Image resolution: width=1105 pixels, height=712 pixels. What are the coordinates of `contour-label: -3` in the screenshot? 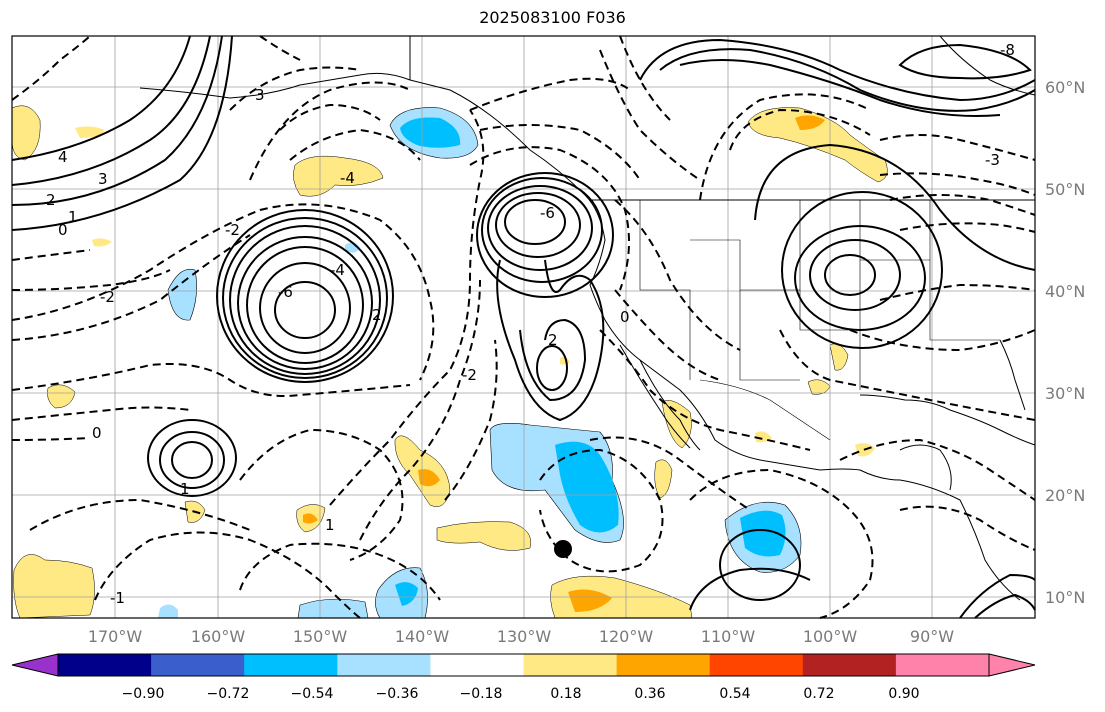 It's located at (992, 160).